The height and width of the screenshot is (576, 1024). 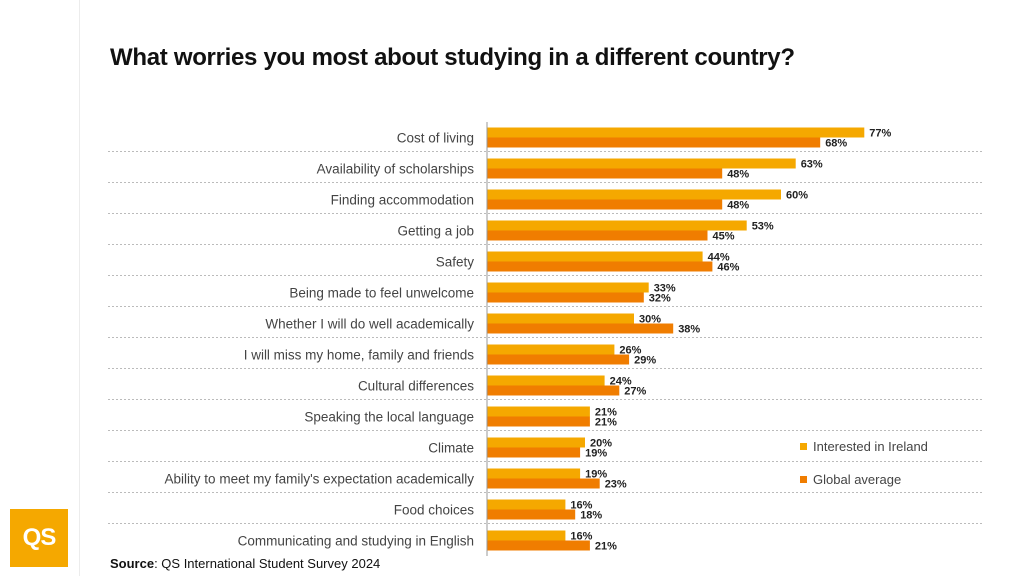 What do you see at coordinates (581, 537) in the screenshot?
I see `value-label-interested-in-ireland-communicating-and-studying-in-english: 16%` at bounding box center [581, 537].